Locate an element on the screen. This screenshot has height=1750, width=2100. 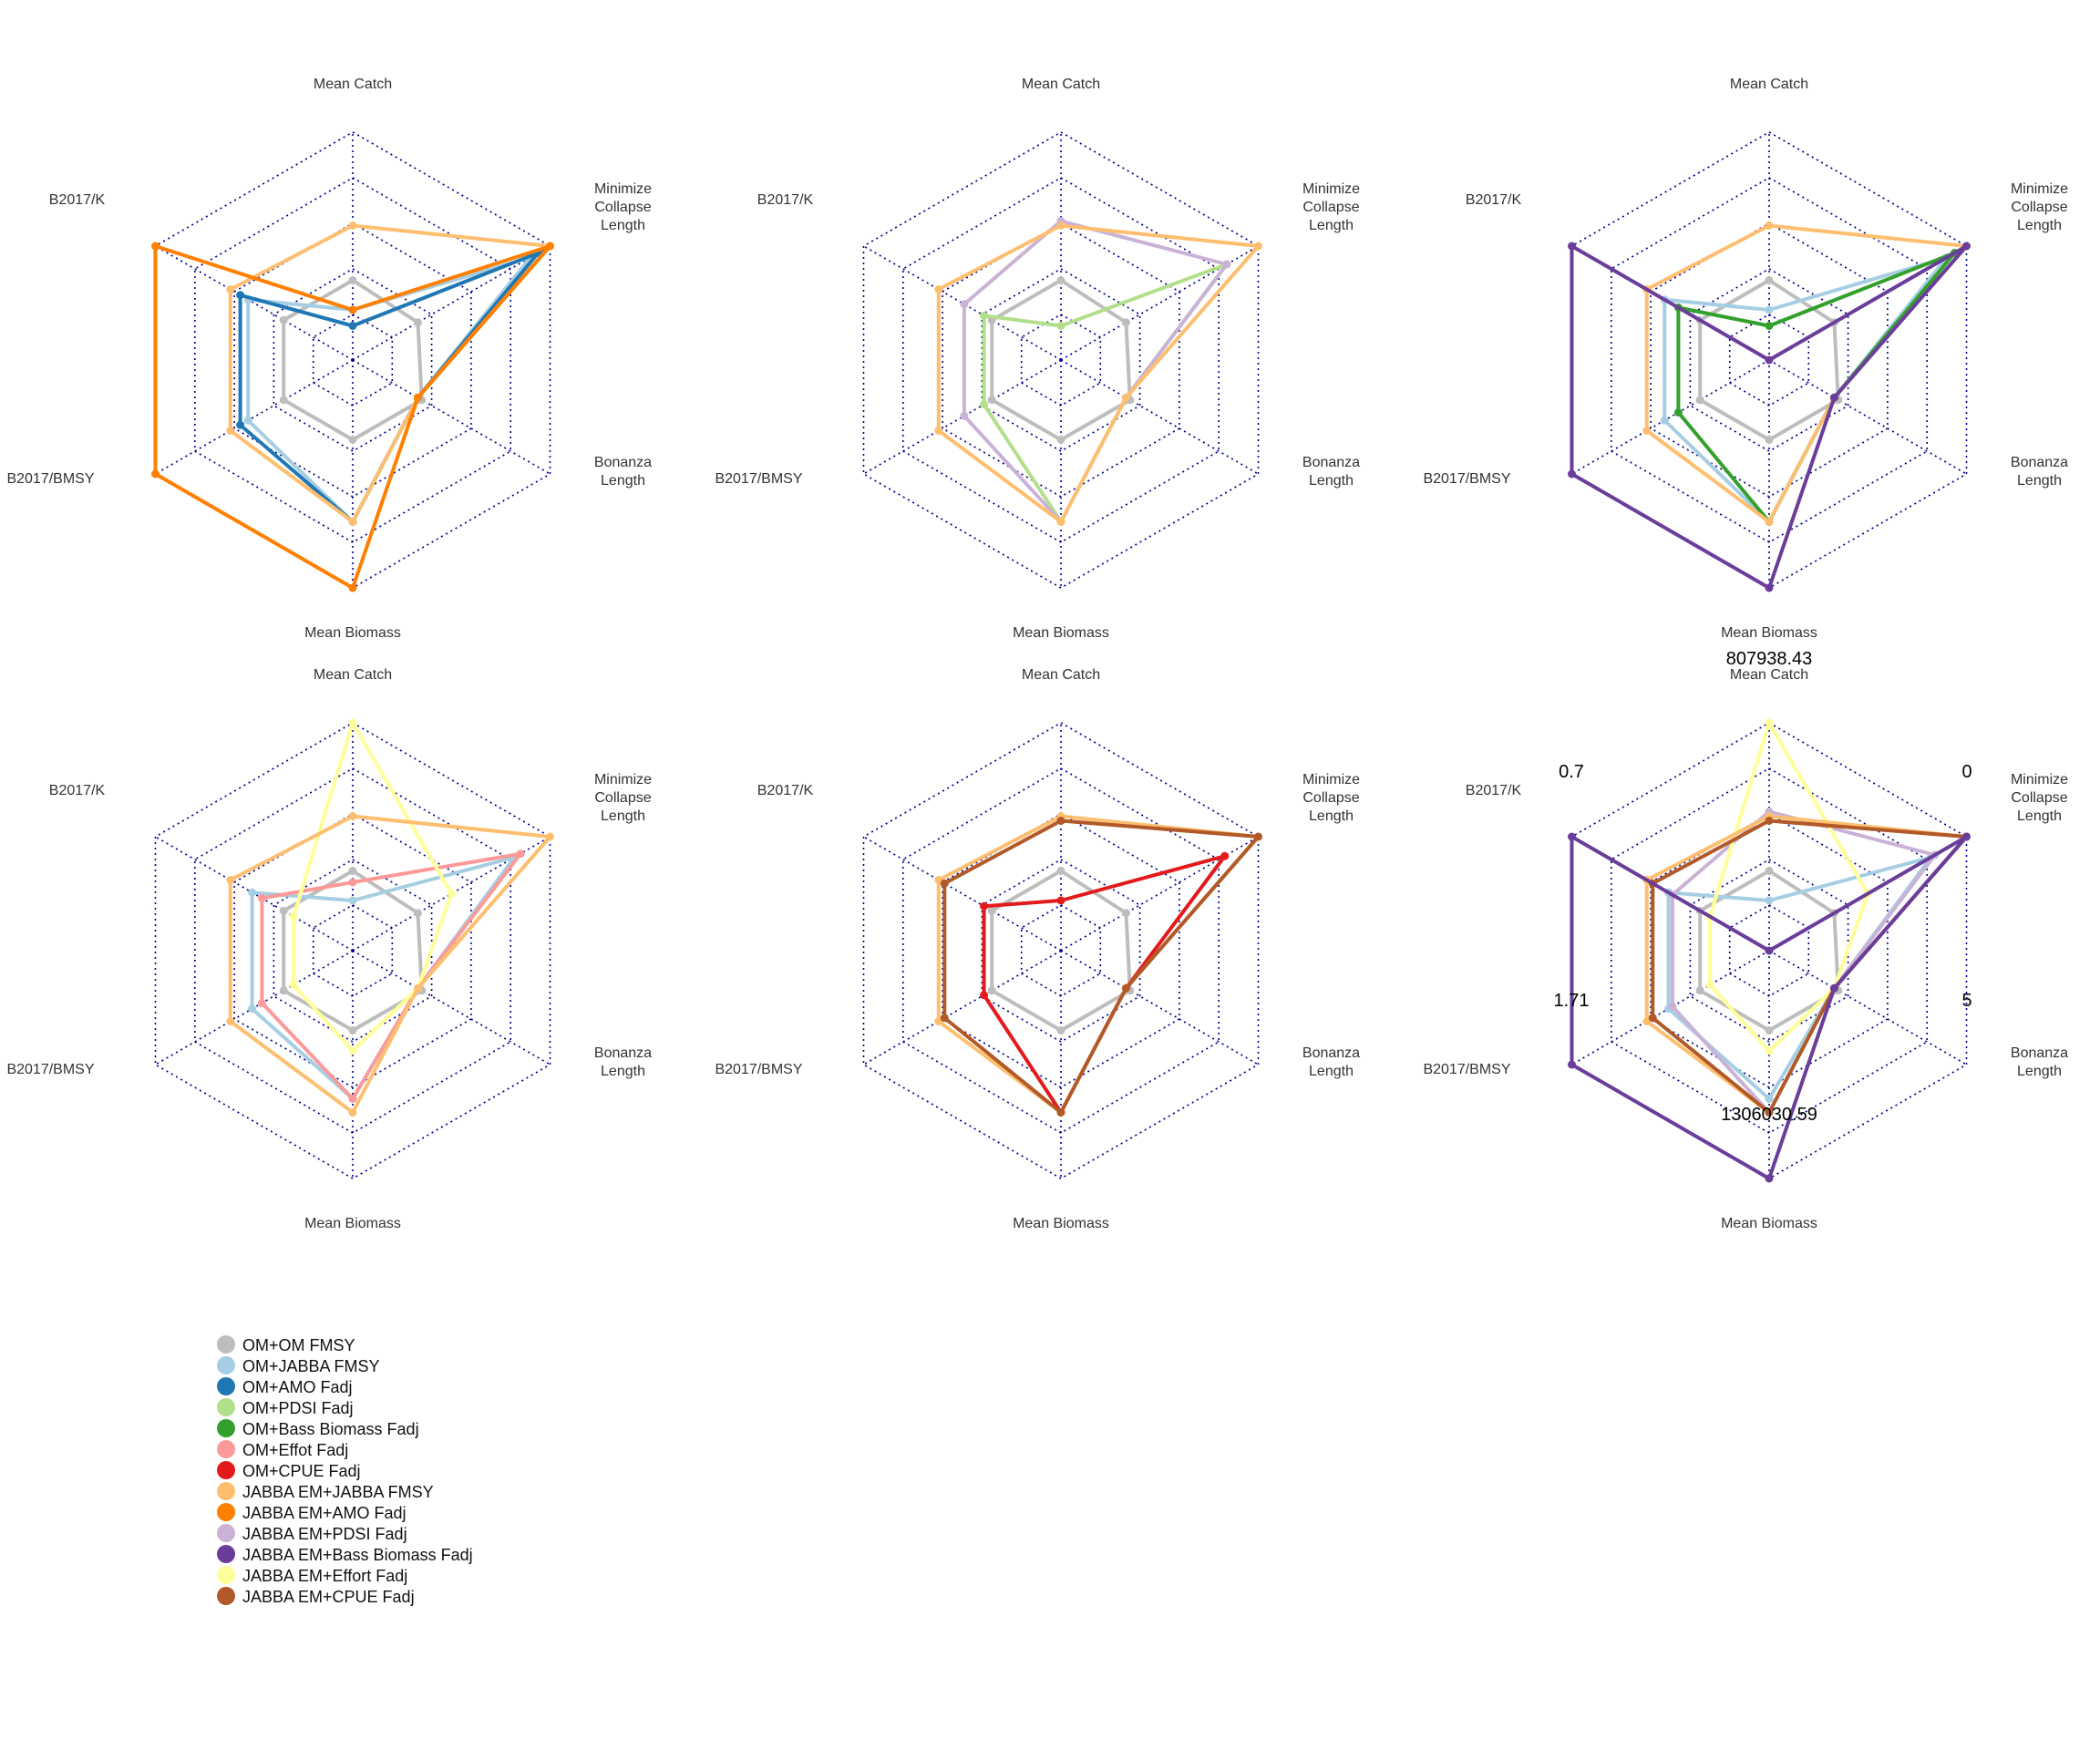
axis-max-labels: 807938.43 0 5 1306030.59 1.71 0.7 is located at coordinates (1763, 887).